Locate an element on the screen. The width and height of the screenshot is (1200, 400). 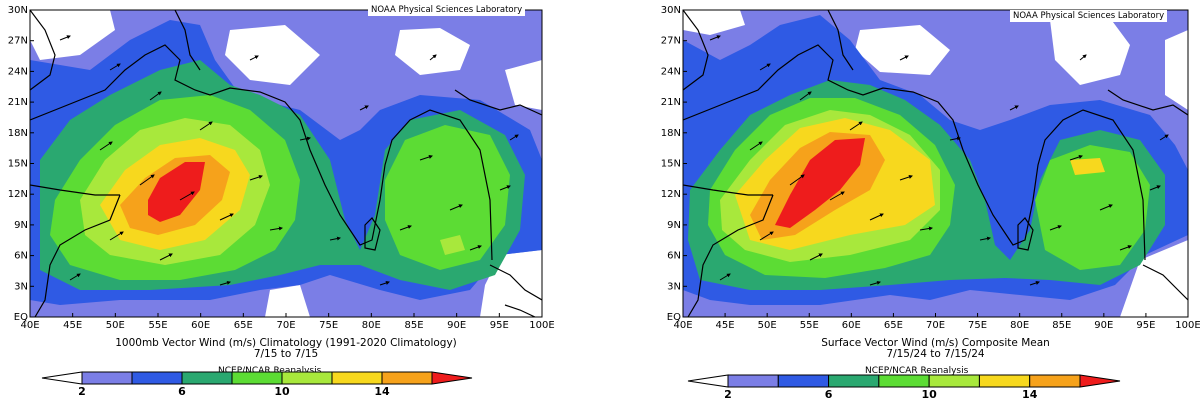
caption-dates: 7/15 to 7/15 is located at coordinates (286, 354).